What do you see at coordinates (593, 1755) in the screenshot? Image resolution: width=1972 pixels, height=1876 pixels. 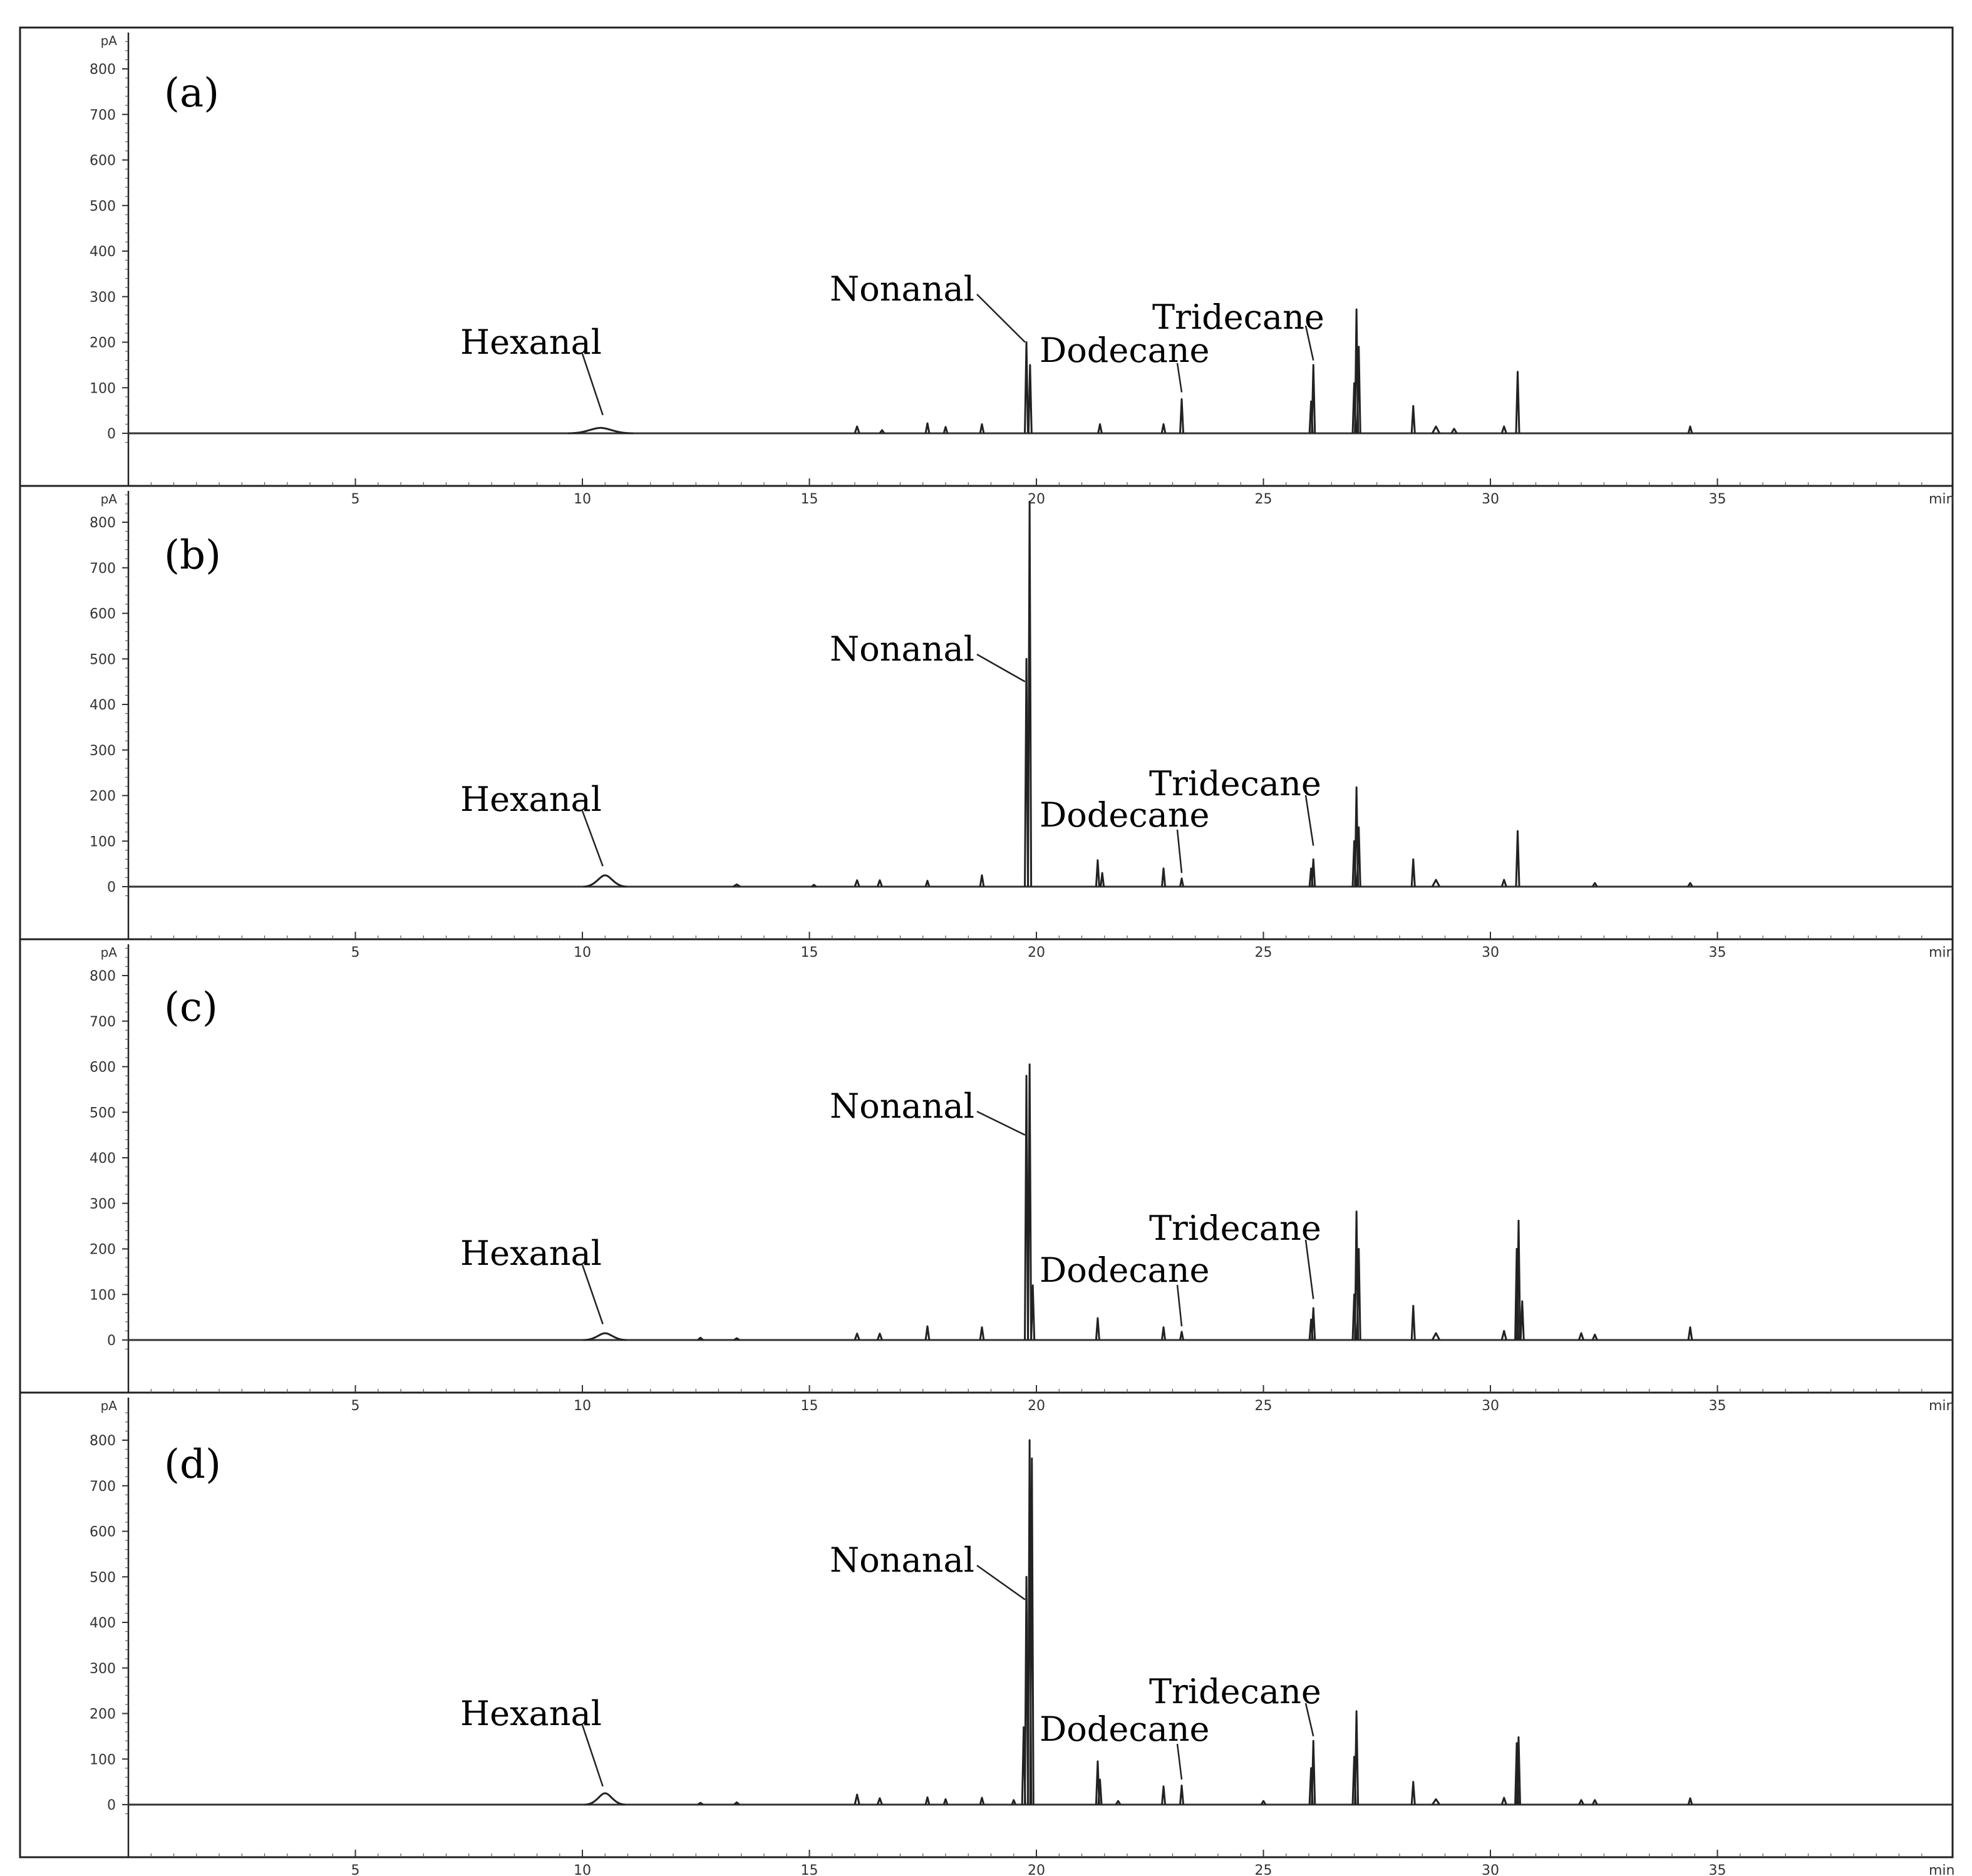 I see `leader-line-hexanal` at bounding box center [593, 1755].